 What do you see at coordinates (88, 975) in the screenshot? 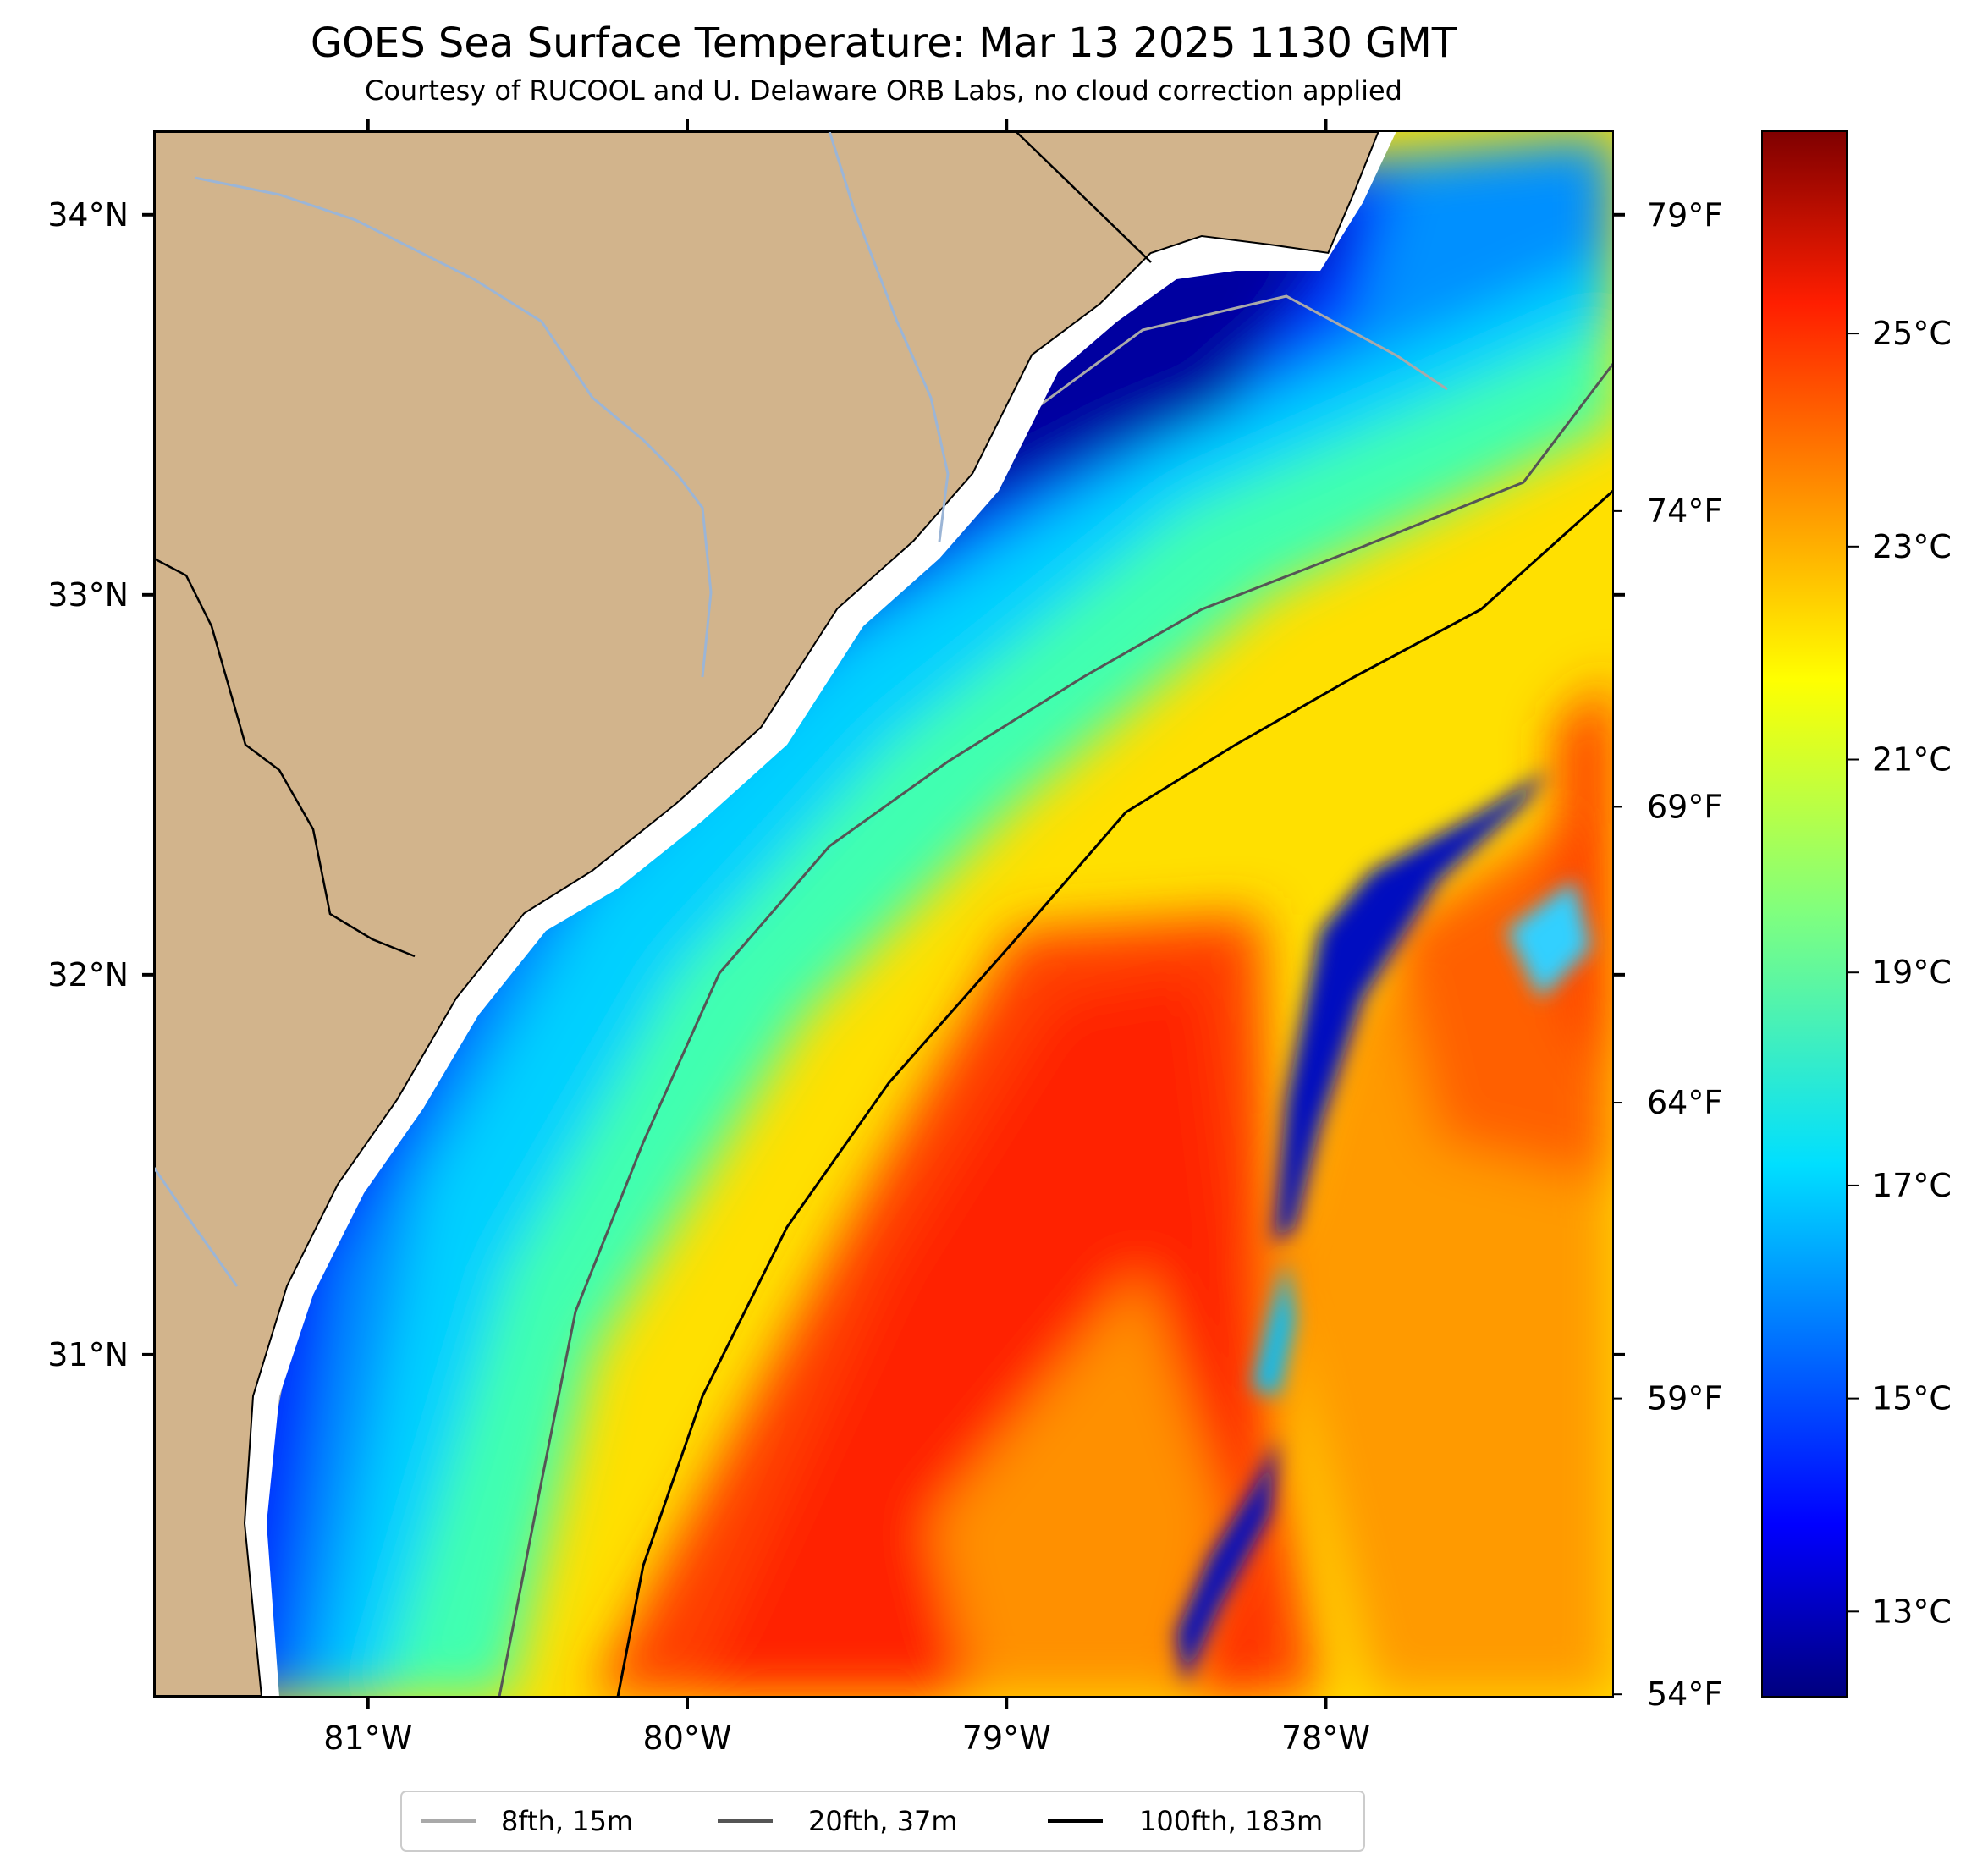
I see `lat-tick-label: 32°N` at bounding box center [88, 975].